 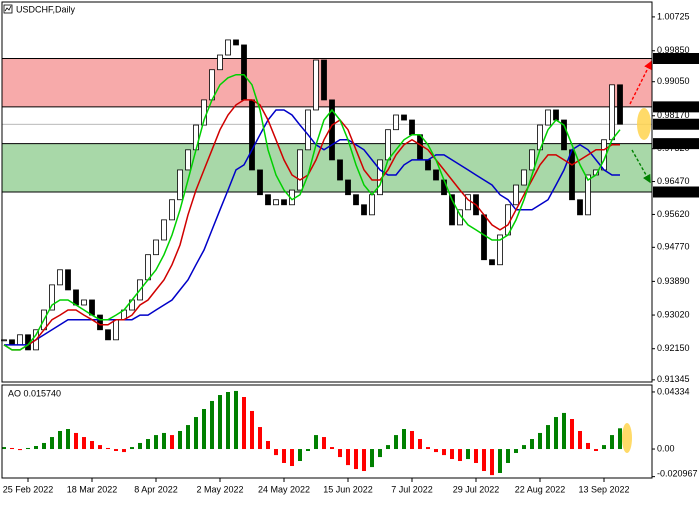 I want to click on y-tick-label: 0.94770, so click(x=673, y=247).